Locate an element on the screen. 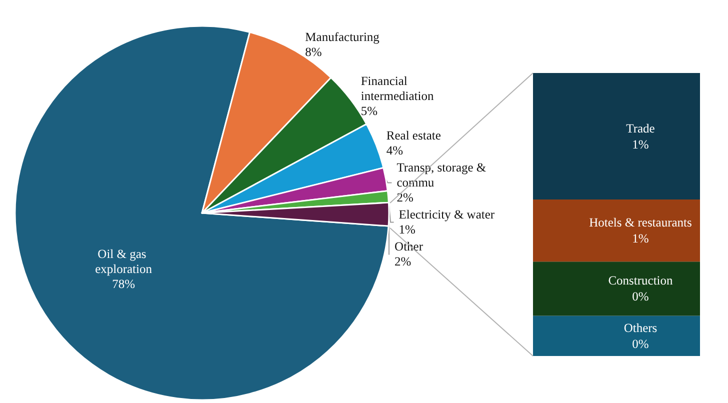 The image size is (728, 403). slice-label: Manufacturing is located at coordinates (342, 37).